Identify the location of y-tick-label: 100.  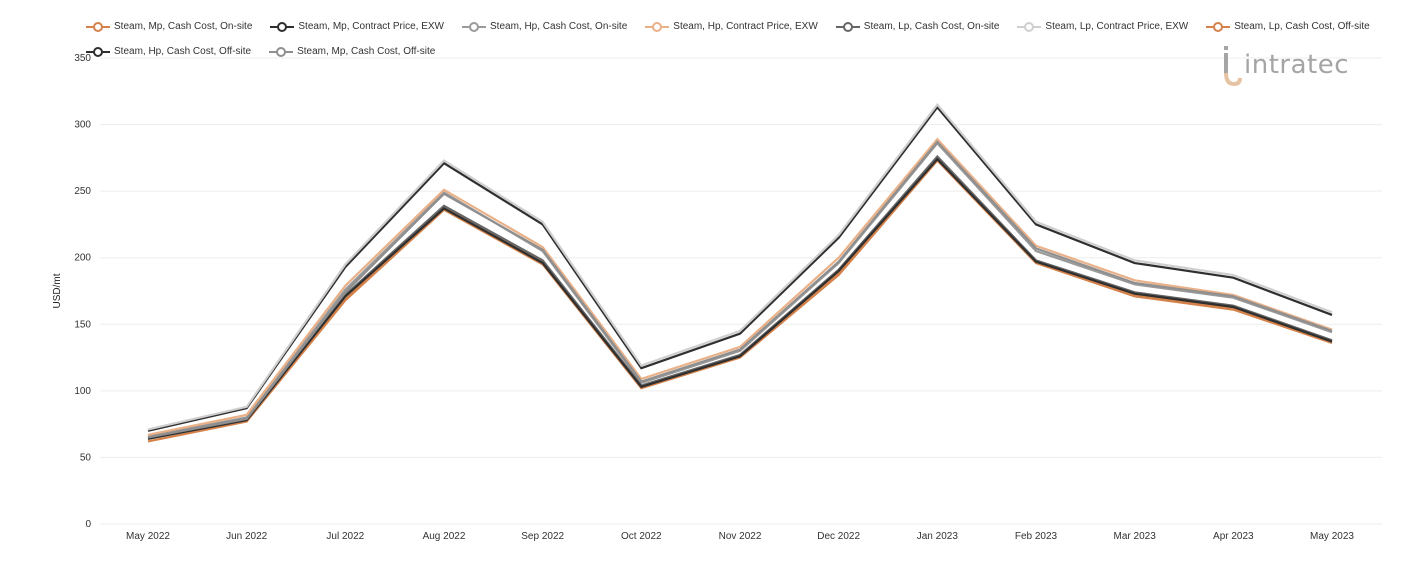
(82, 391).